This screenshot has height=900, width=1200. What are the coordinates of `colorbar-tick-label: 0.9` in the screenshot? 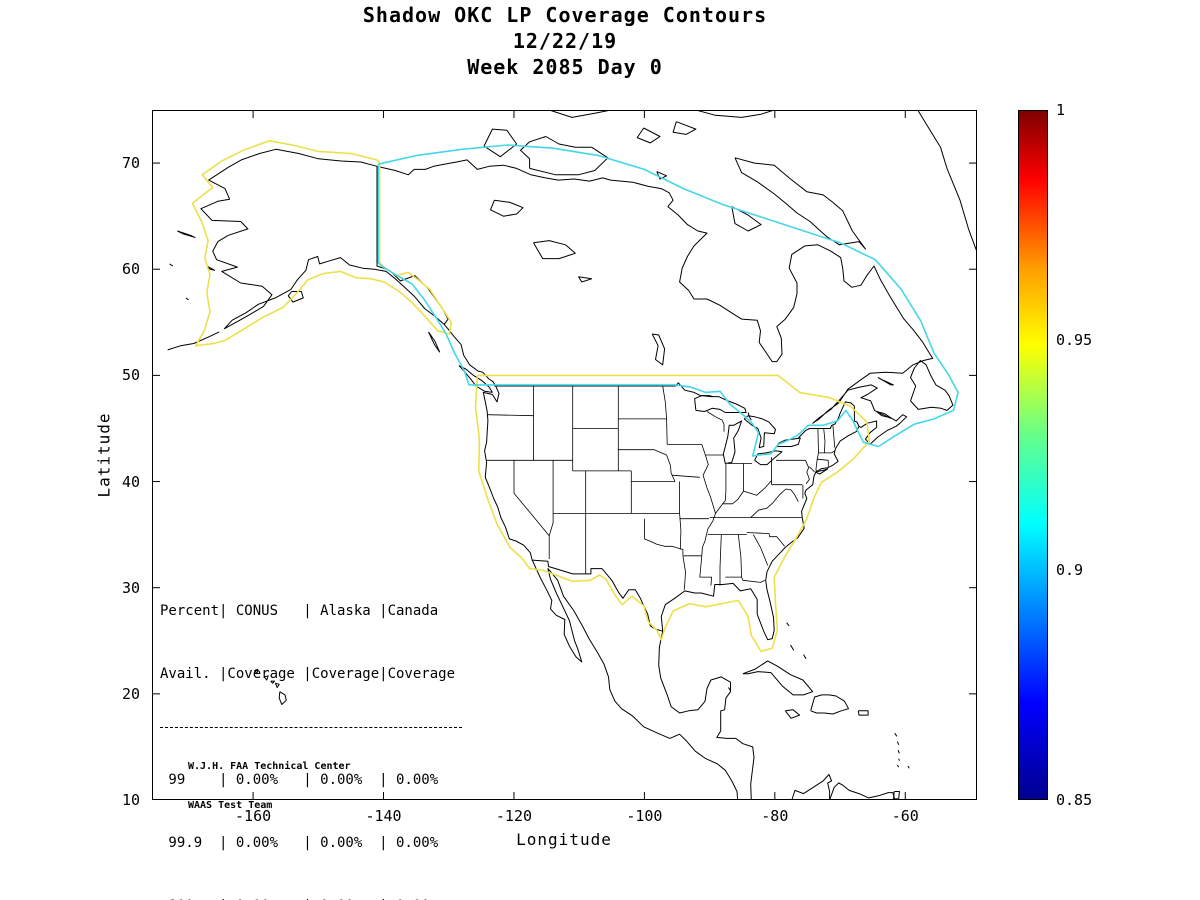 It's located at (1070, 570).